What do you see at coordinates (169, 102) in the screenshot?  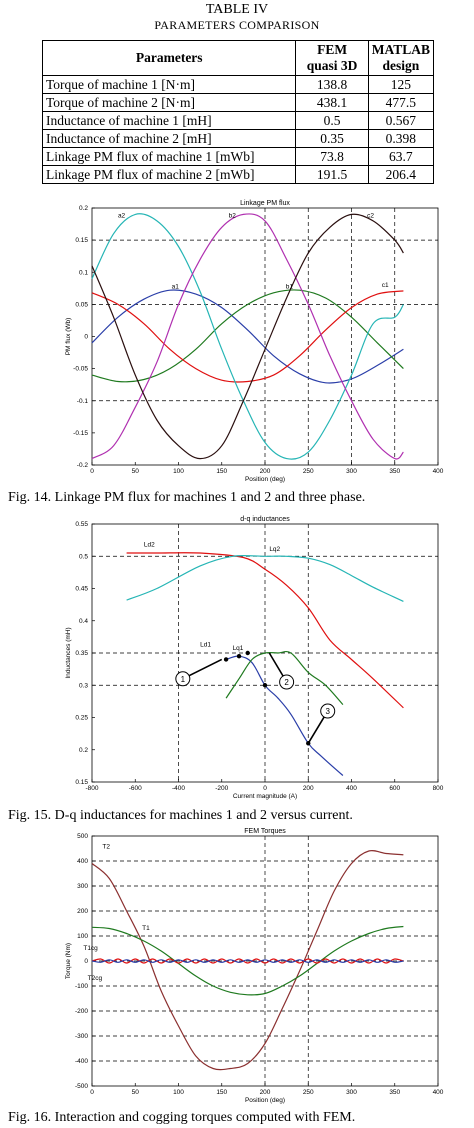 I see `row-parameter: Torque of machine 2 [N·m]` at bounding box center [169, 102].